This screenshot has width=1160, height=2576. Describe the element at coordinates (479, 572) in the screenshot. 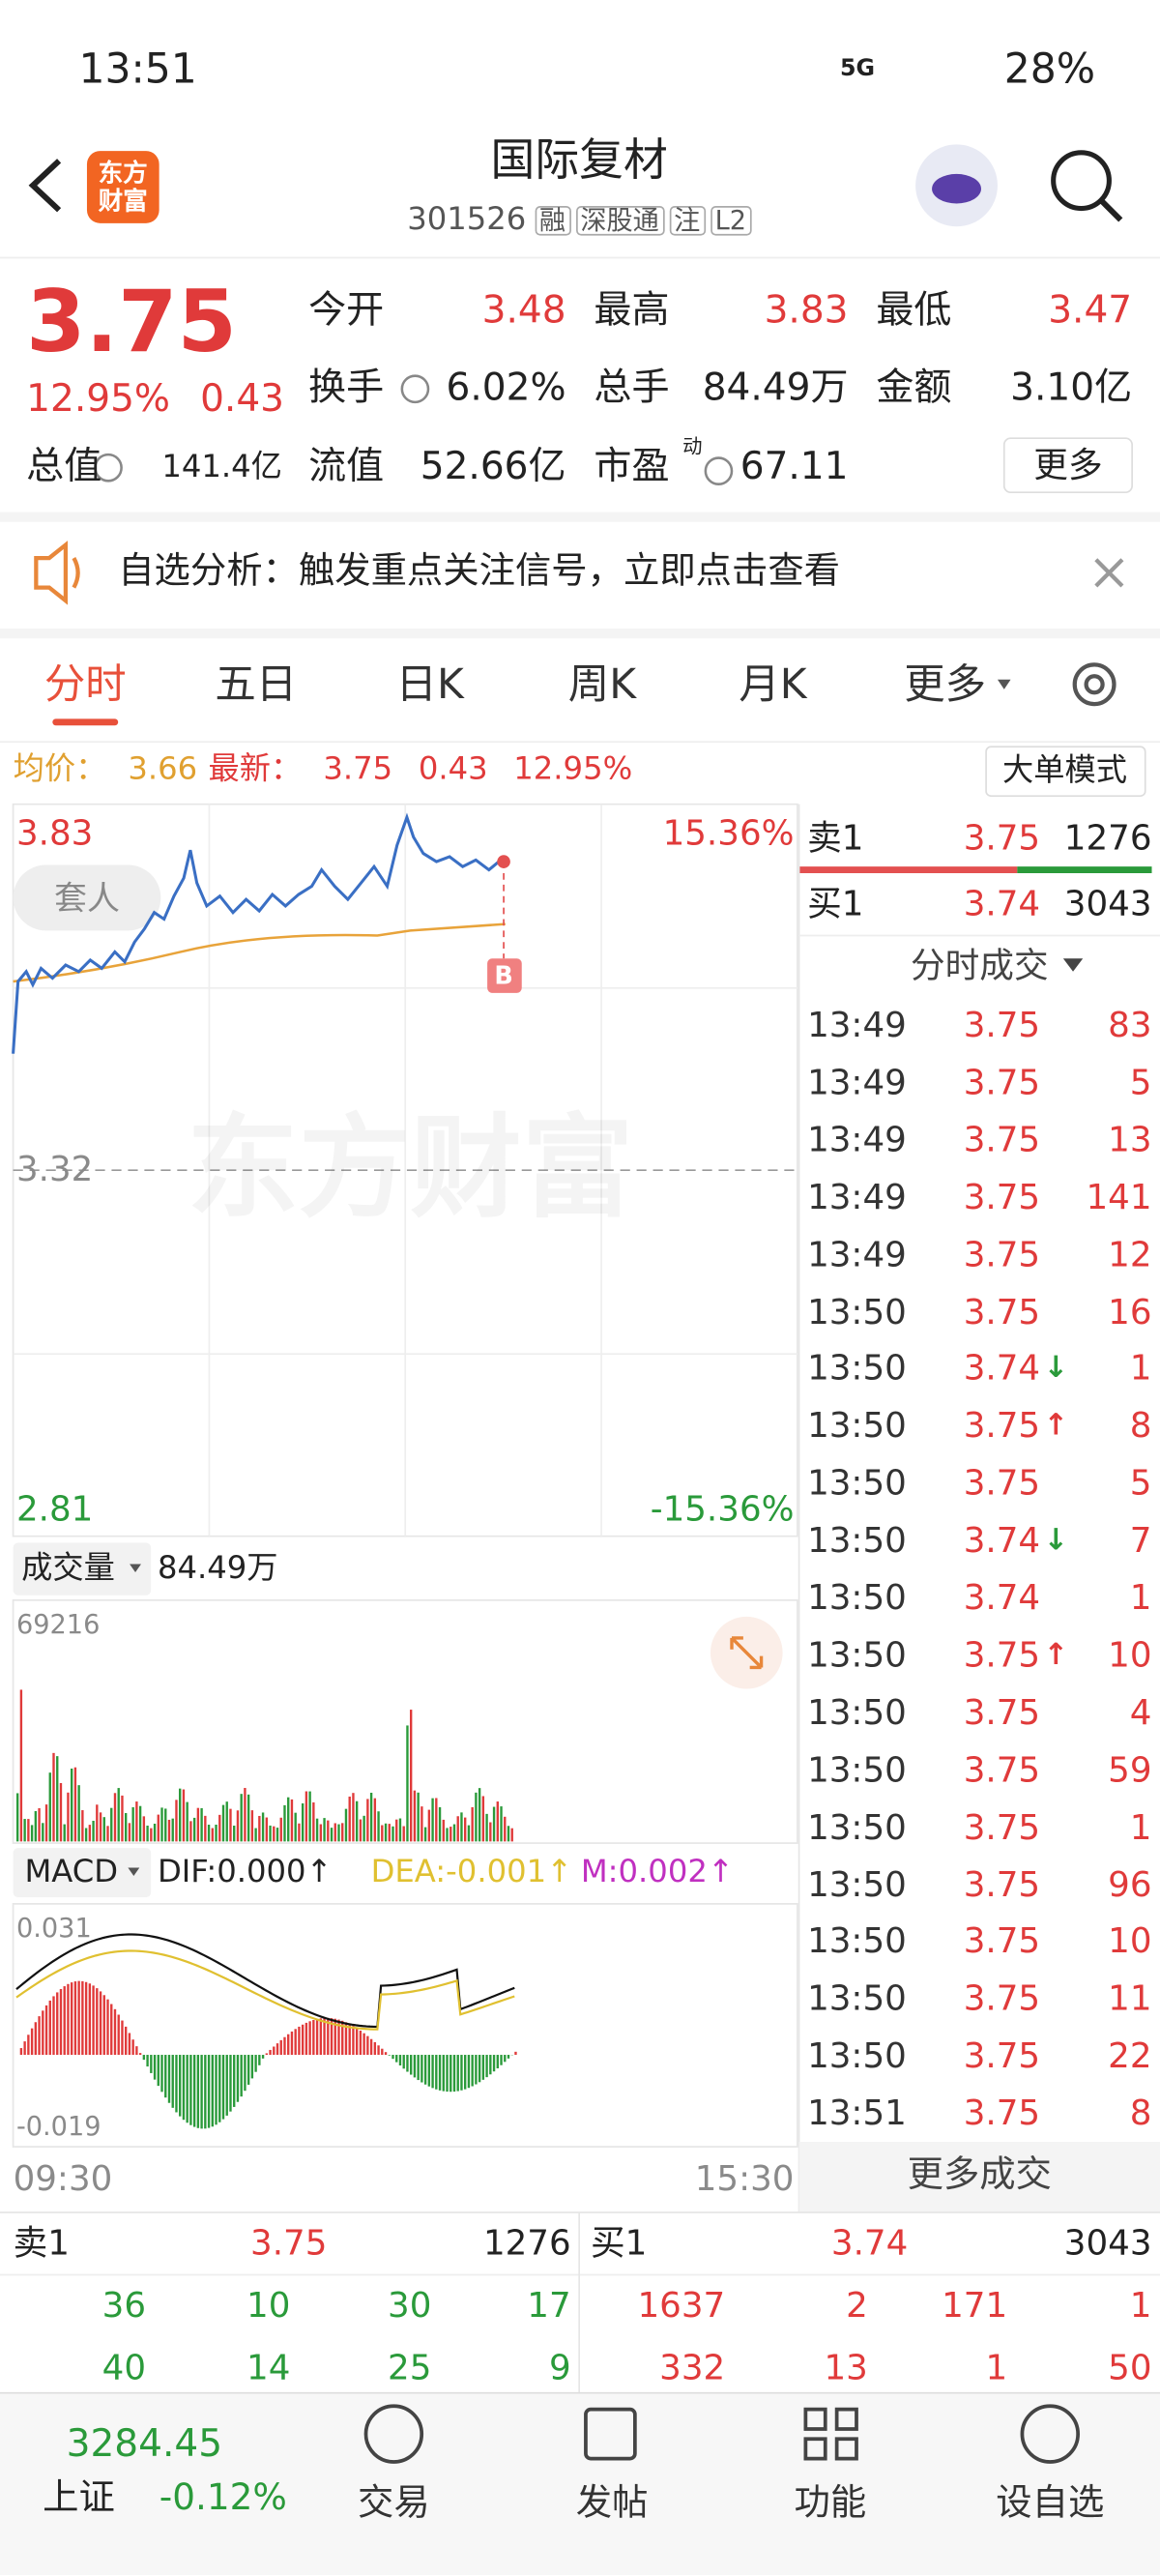

I see `banner-text: 自选分析：触发重点关注信号，立即点击查看` at that location.